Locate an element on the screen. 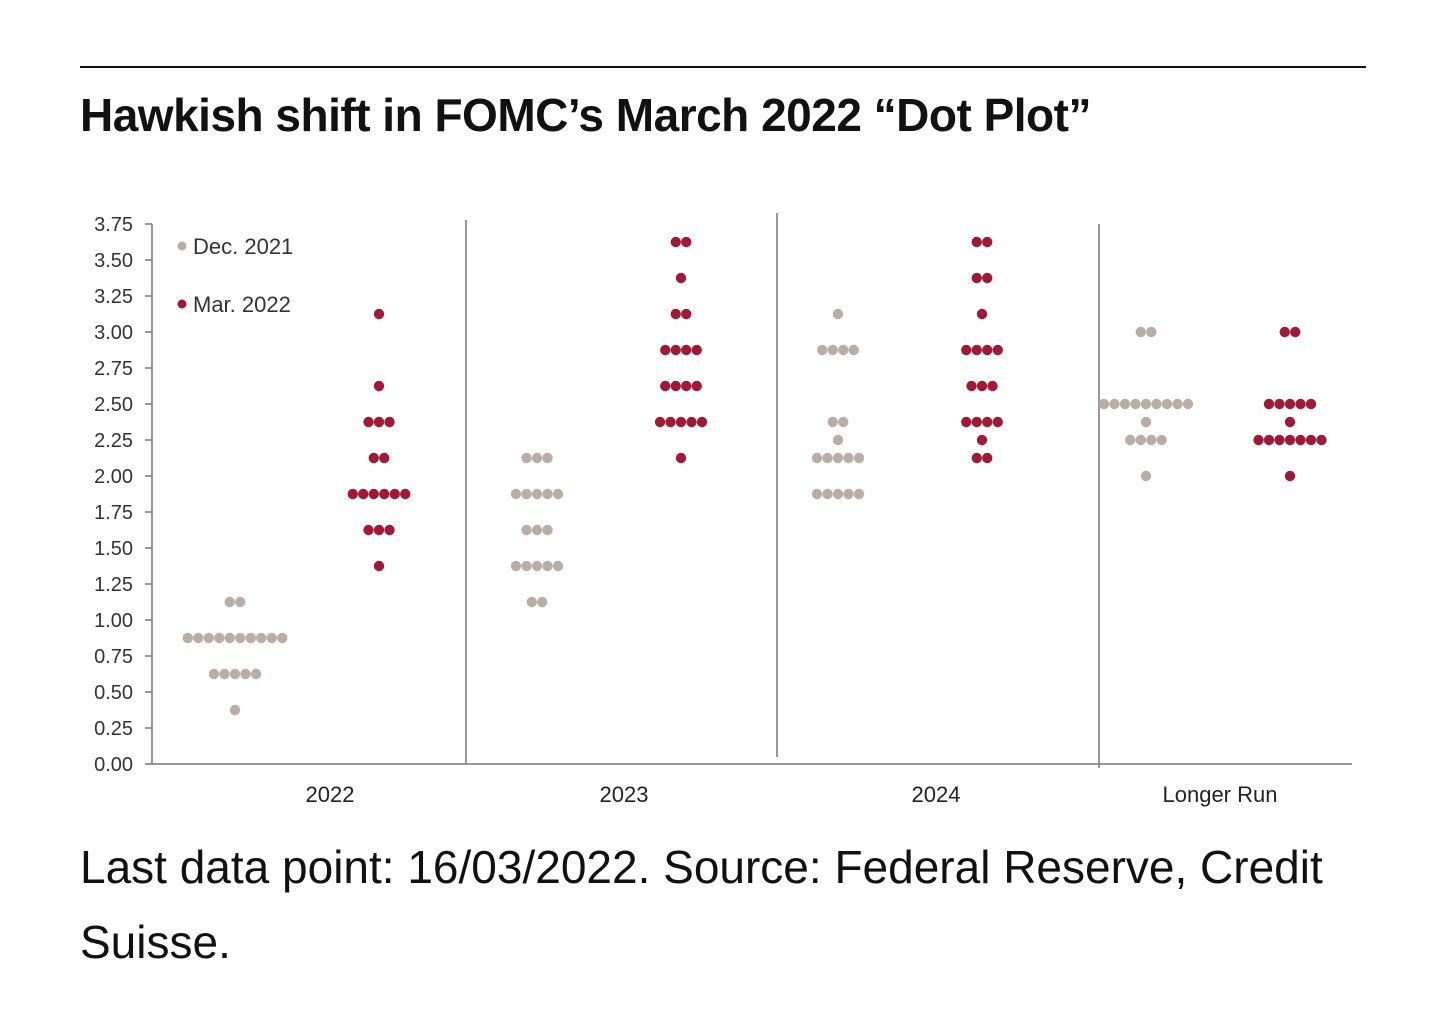 This screenshot has width=1456, height=1028. legend-label: Dec. 2021 is located at coordinates (243, 246).